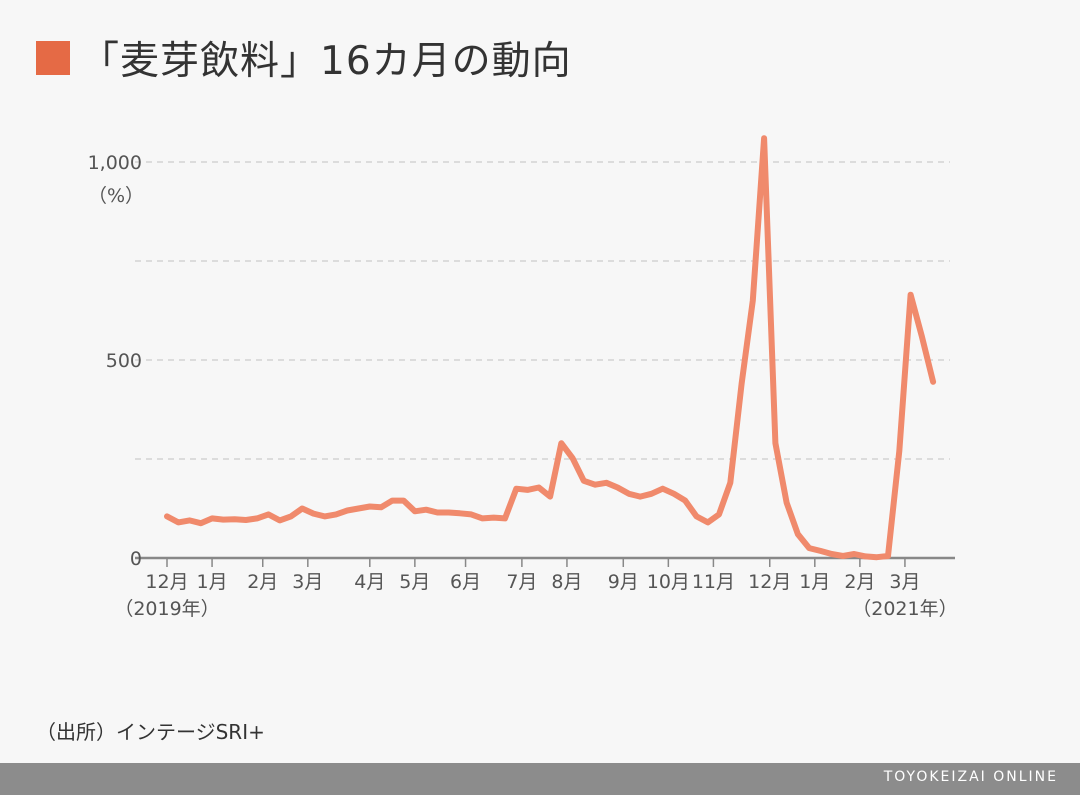 This screenshot has width=1080, height=795. What do you see at coordinates (540, 779) in the screenshot?
I see `footer-bar: TOYOKEIZAI ONLINE` at bounding box center [540, 779].